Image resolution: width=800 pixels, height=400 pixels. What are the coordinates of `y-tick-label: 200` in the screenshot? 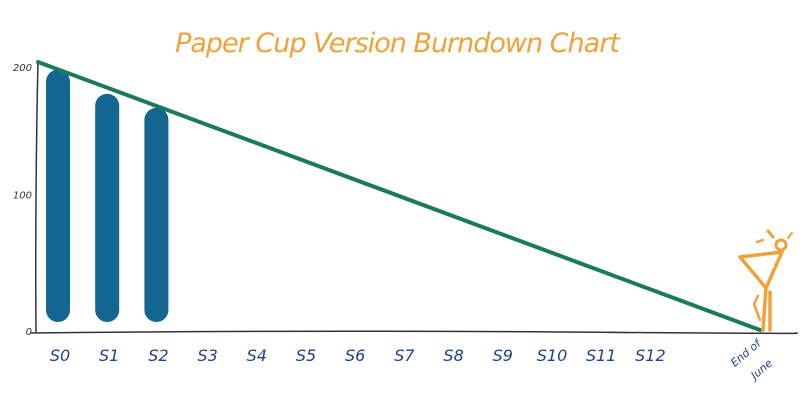 It's located at (22, 68).